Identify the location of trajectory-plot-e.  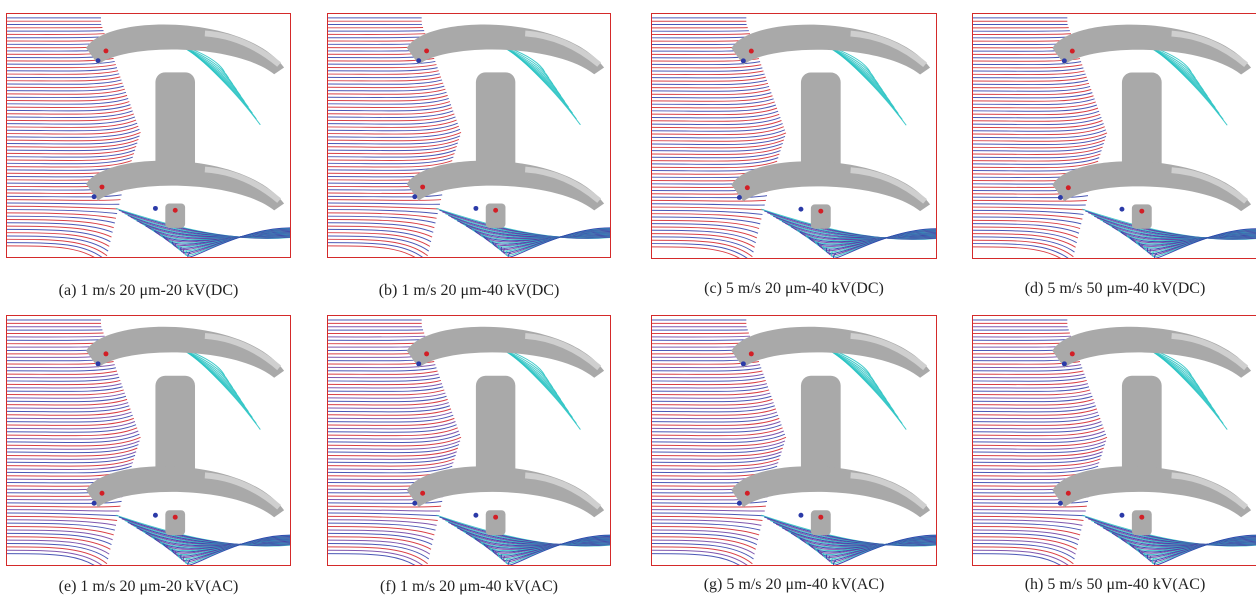
(148, 442).